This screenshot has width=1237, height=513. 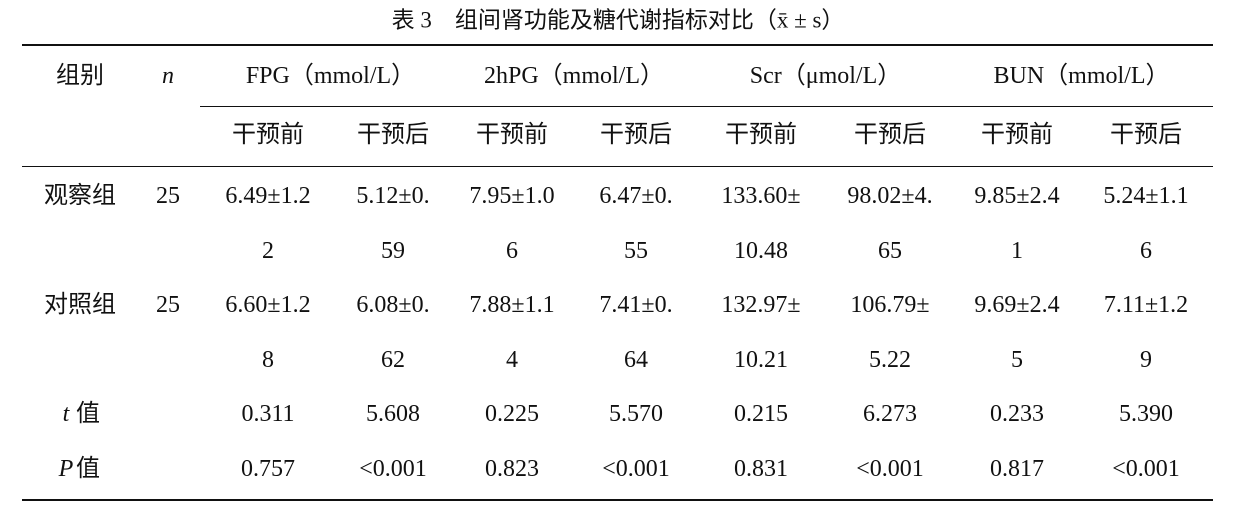 I want to click on cell: 62, so click(x=393, y=359).